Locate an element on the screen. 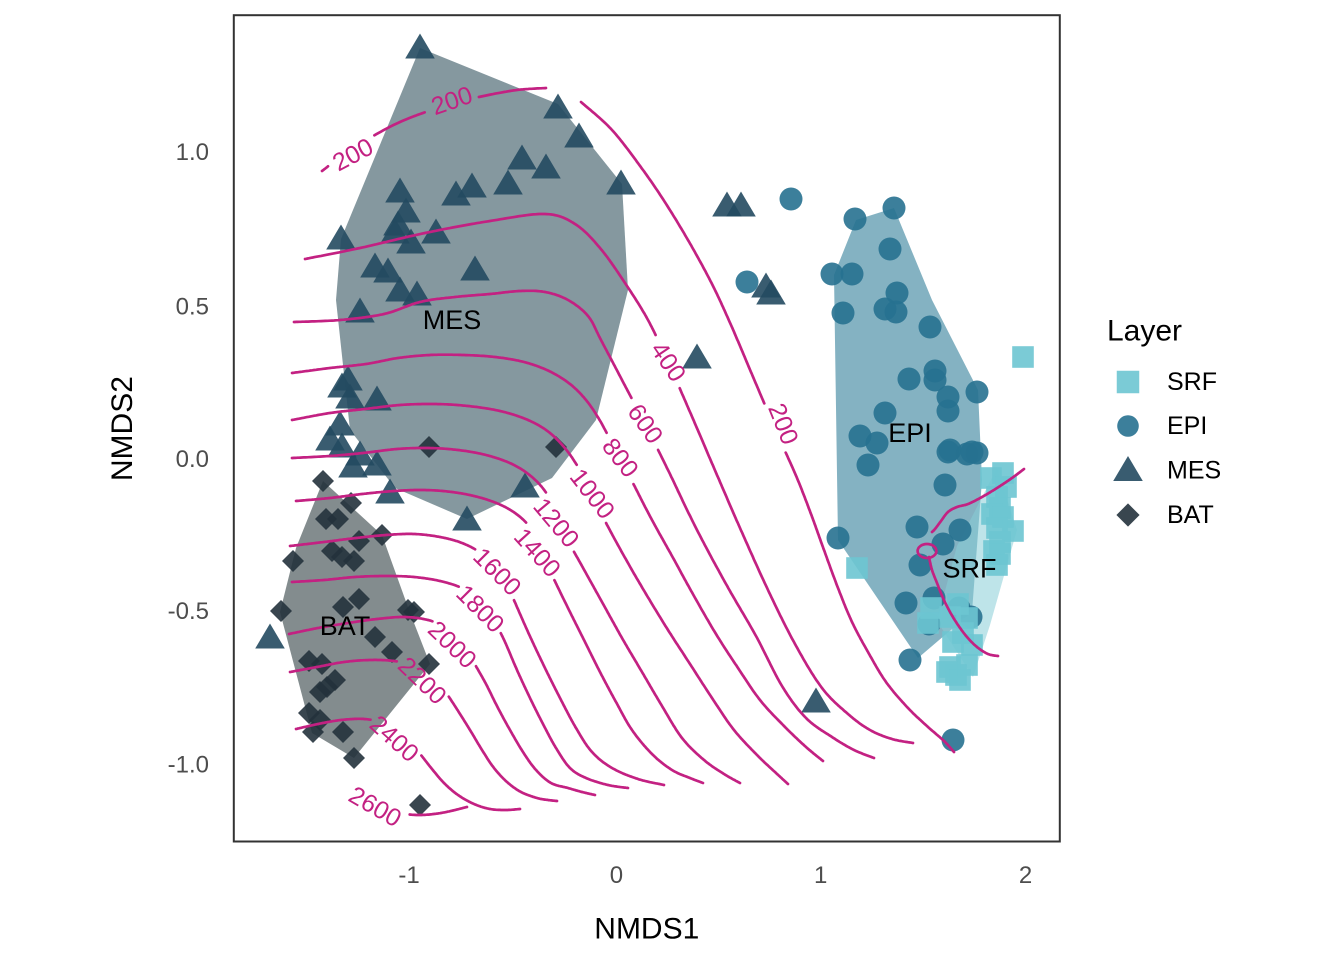 Image resolution: width=1344 pixels, height=965 pixels. svg-text: 2 is located at coordinates (1025, 875).